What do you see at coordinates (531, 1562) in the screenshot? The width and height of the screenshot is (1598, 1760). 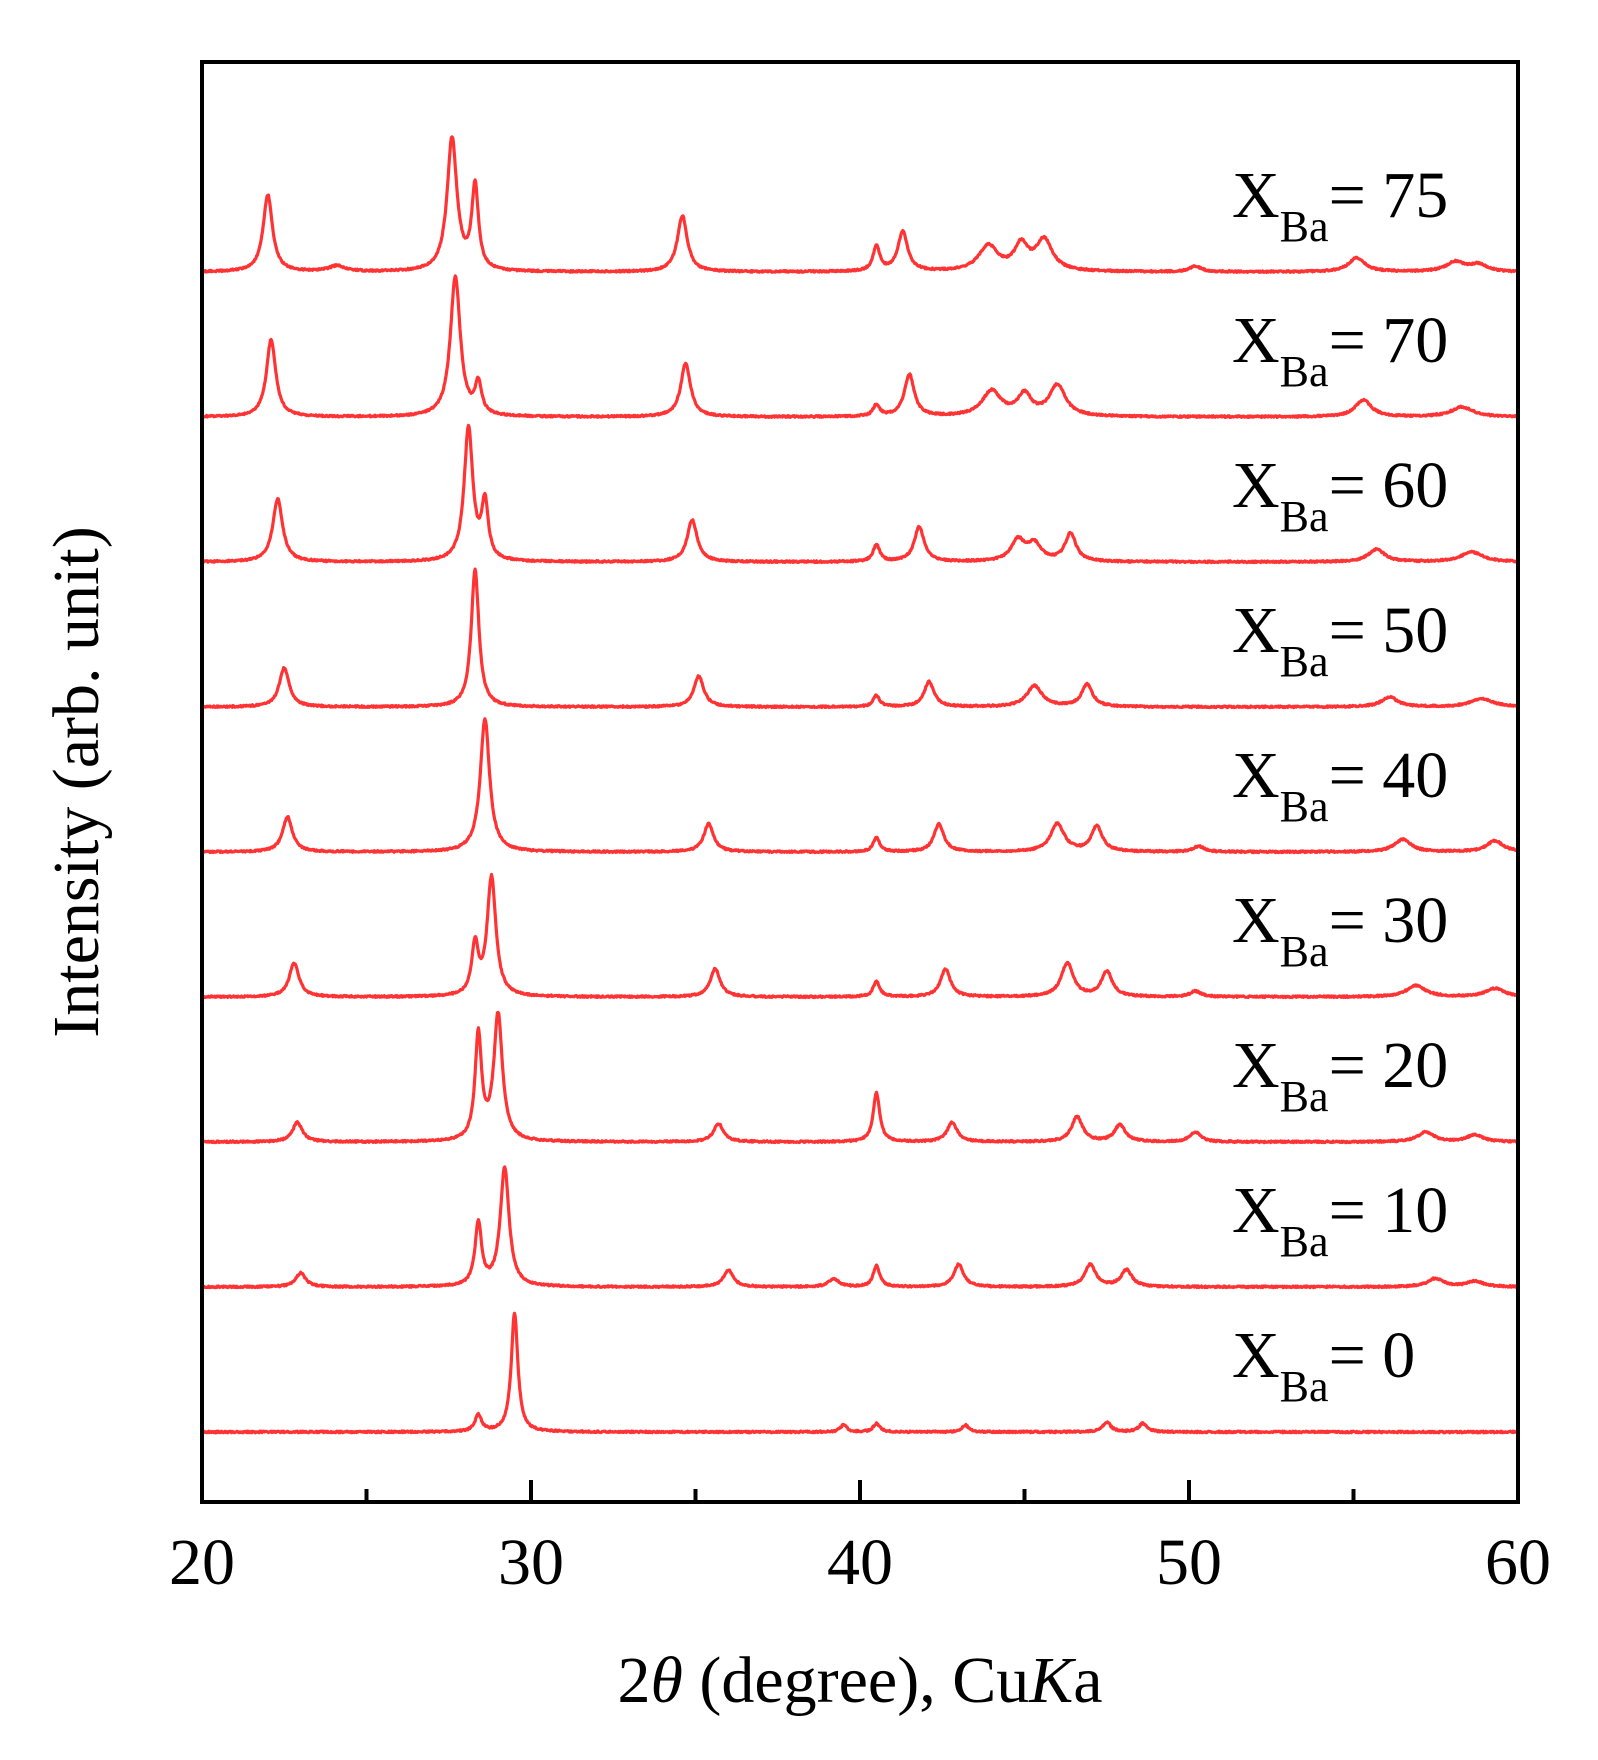 I see `x-tick-label-30: 30` at bounding box center [531, 1562].